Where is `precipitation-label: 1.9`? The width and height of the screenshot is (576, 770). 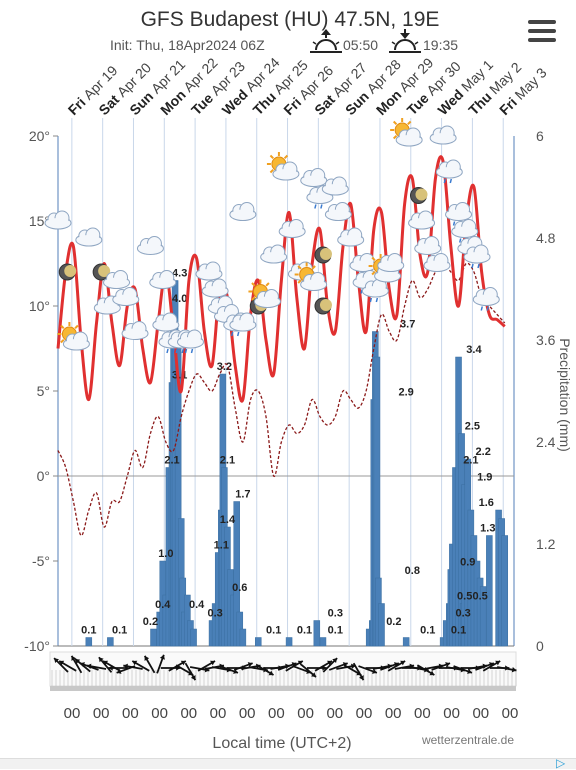
precipitation-label: 1.9 is located at coordinates (484, 478).